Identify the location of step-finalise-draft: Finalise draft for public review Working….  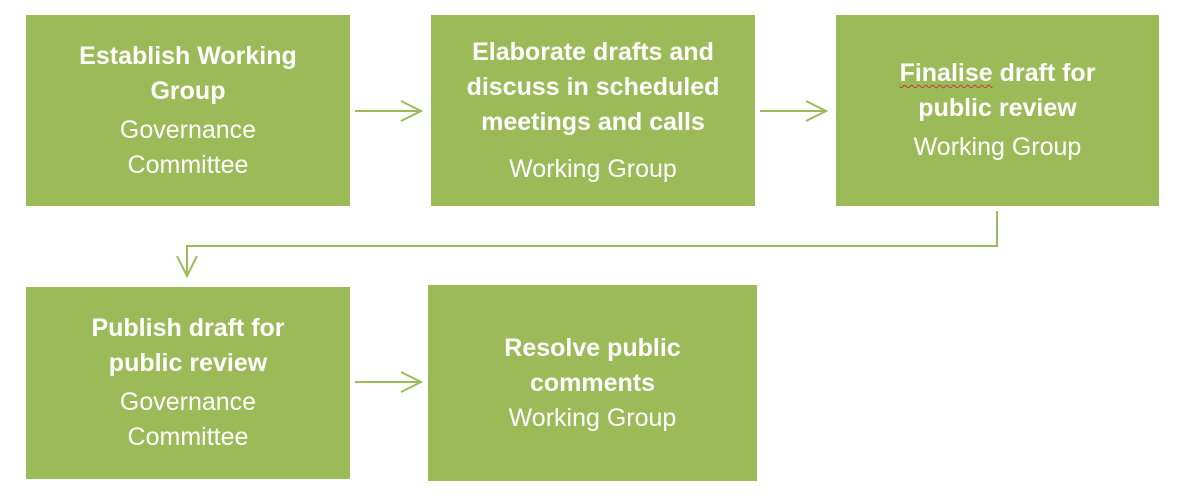
(997, 110).